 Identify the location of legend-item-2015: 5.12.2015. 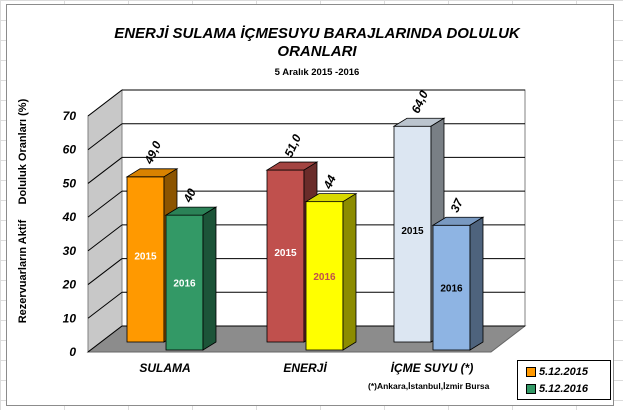
(557, 372).